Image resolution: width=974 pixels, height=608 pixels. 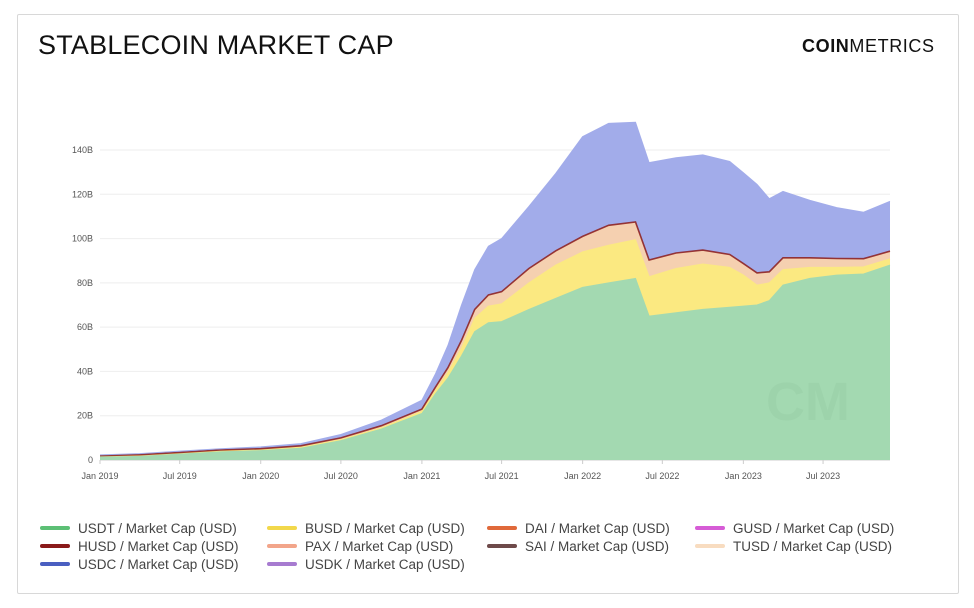 What do you see at coordinates (597, 528) in the screenshot?
I see `legend-label: DAI / Market Cap (USD)` at bounding box center [597, 528].